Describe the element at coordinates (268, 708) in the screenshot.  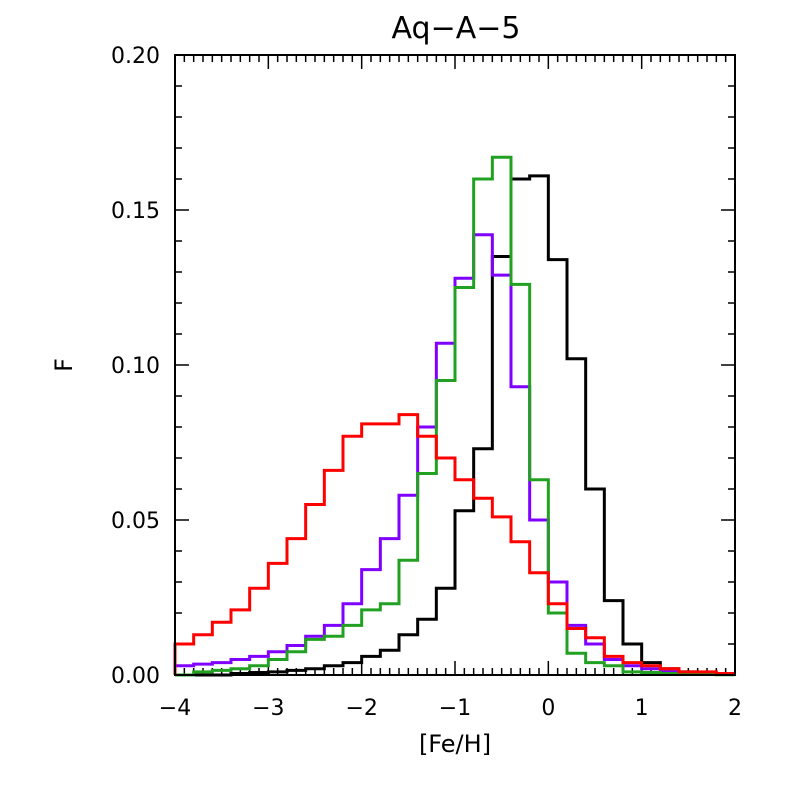
I see `x-tick-label: −3` at that location.